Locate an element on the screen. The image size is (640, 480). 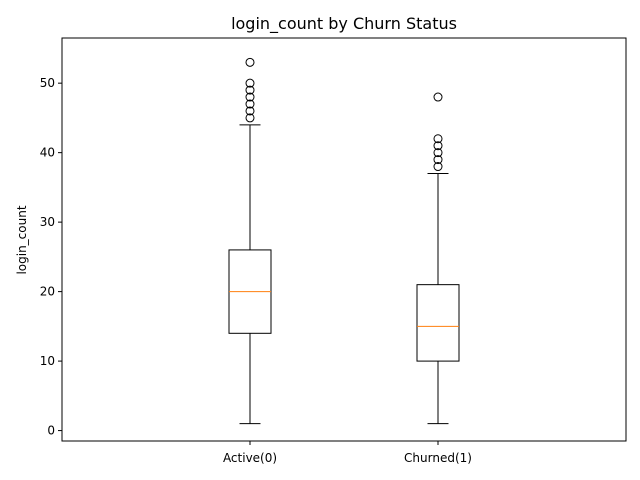
y-tick-label: 50 is located at coordinates (47, 83).